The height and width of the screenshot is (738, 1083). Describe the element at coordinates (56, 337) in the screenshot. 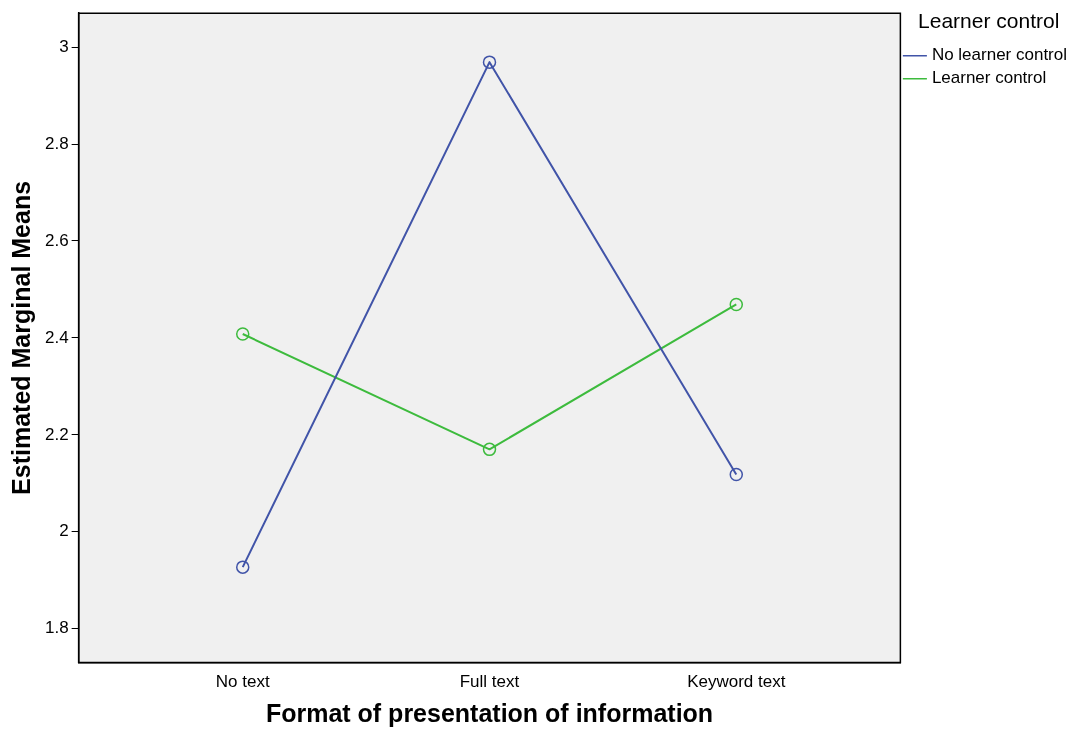

I see `y-tick-label: 2.4` at that location.